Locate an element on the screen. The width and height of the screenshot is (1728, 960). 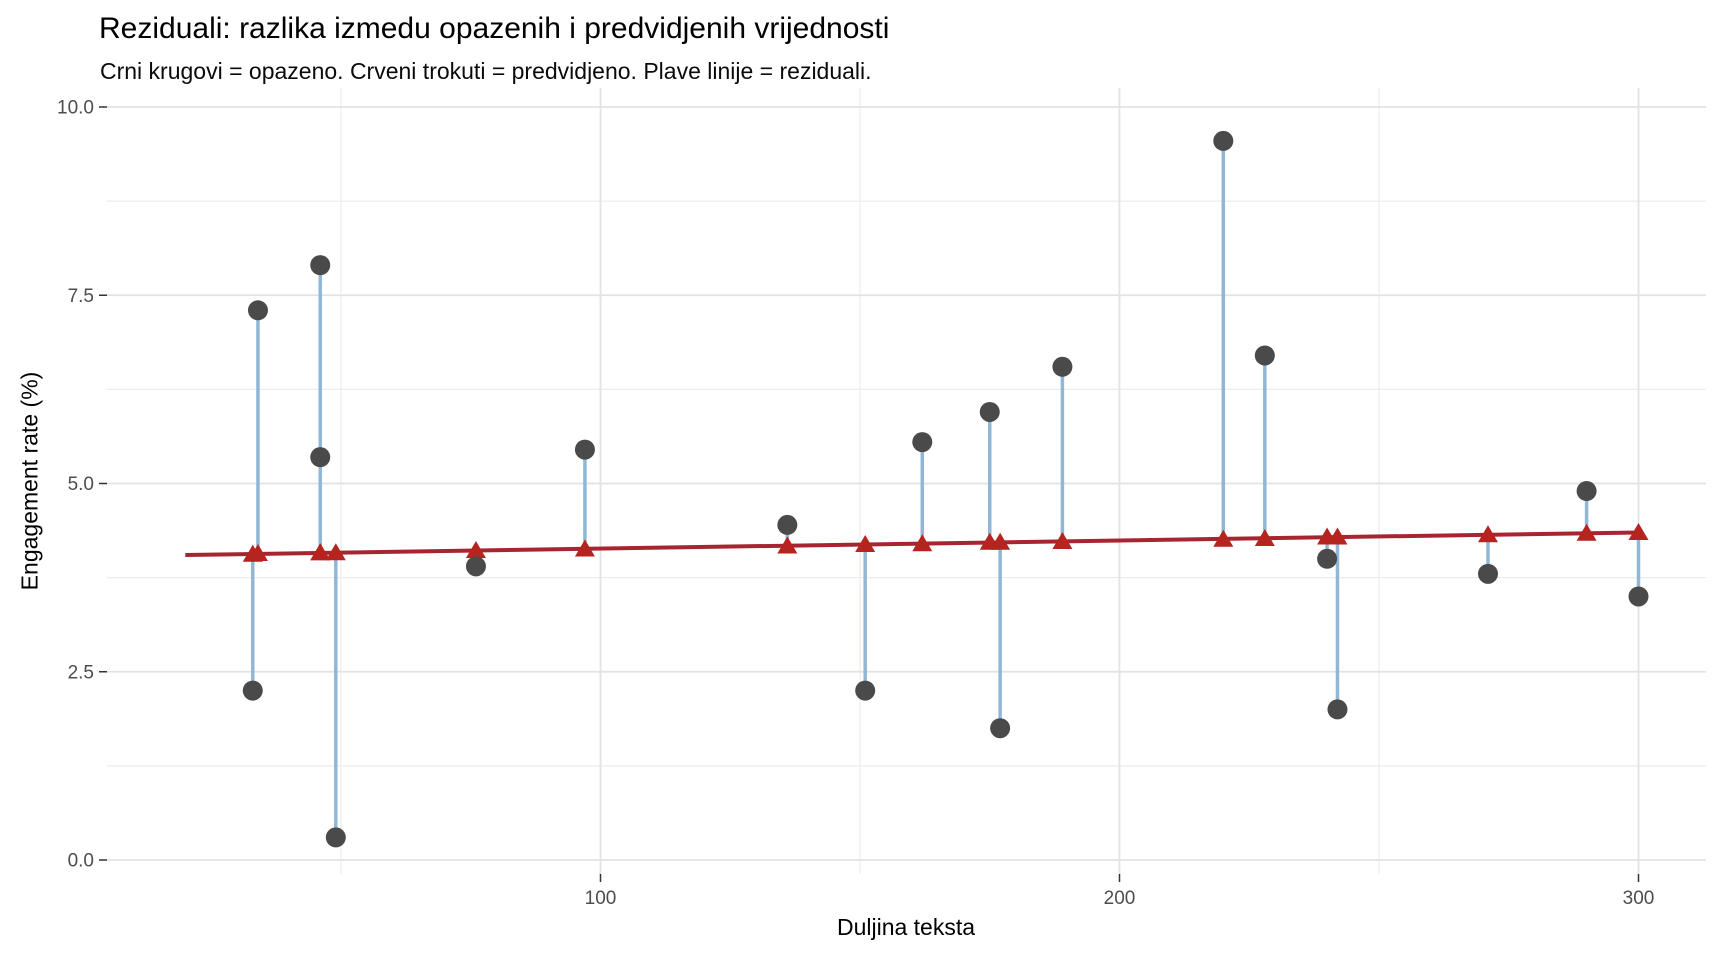
y-tick-label: 2.5 is located at coordinates (81, 672).